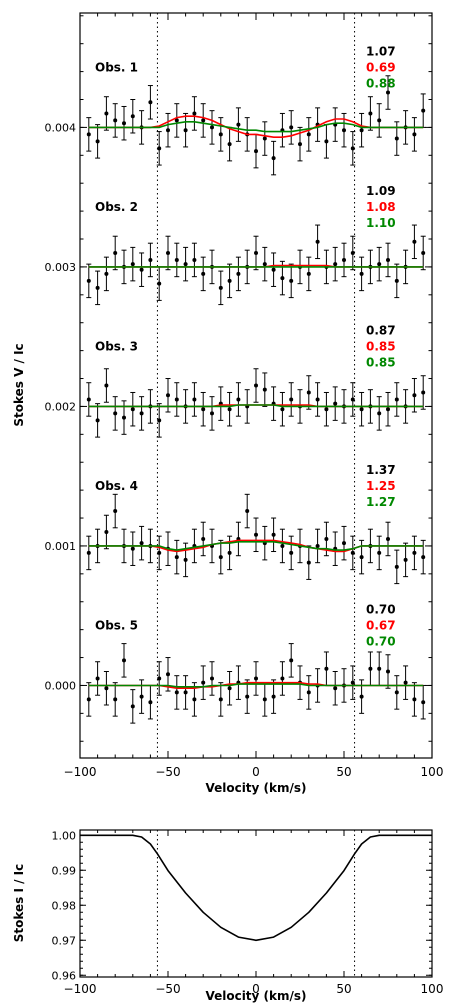  I want to click on x-tick-label: −100, so click(80, 989).